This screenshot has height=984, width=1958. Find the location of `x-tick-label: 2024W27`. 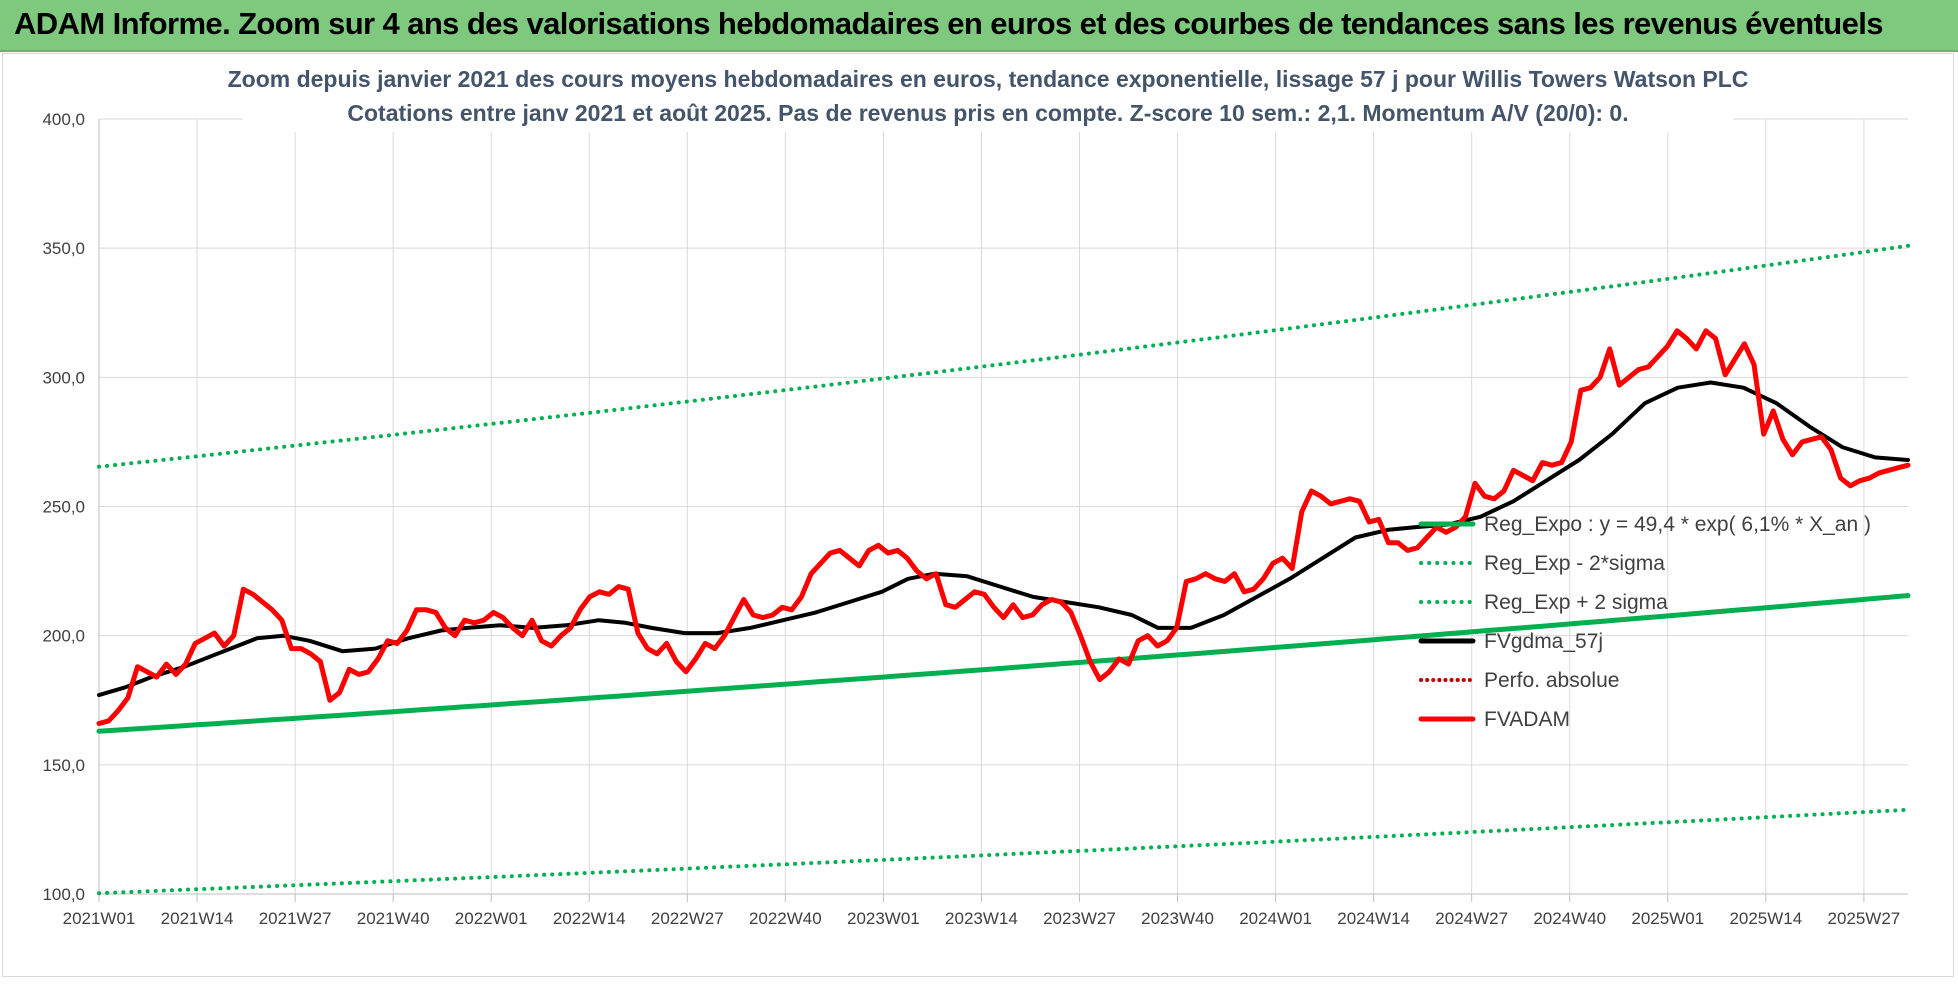

x-tick-label: 2024W27 is located at coordinates (1471, 918).